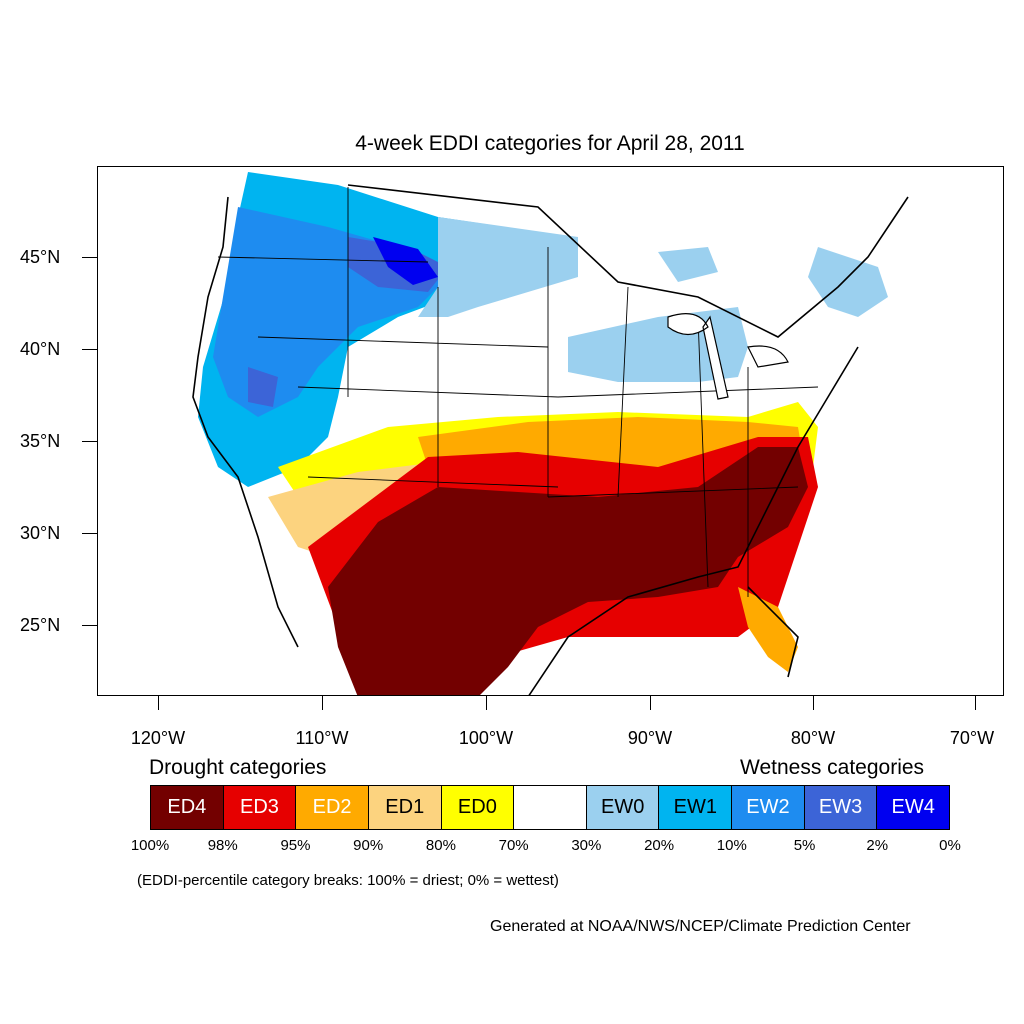 Image resolution: width=1024 pixels, height=1024 pixels. What do you see at coordinates (586, 845) in the screenshot?
I see `percentile-break-label: 30%` at bounding box center [586, 845].